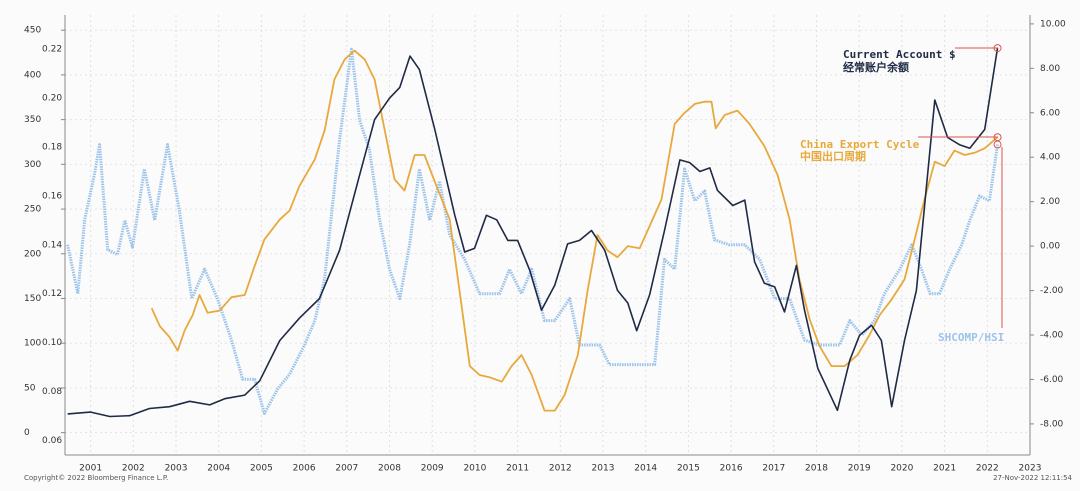 This screenshot has height=491, width=1080. Describe the element at coordinates (860, 144) in the screenshot. I see `legend-label: China Export Cycle` at that location.